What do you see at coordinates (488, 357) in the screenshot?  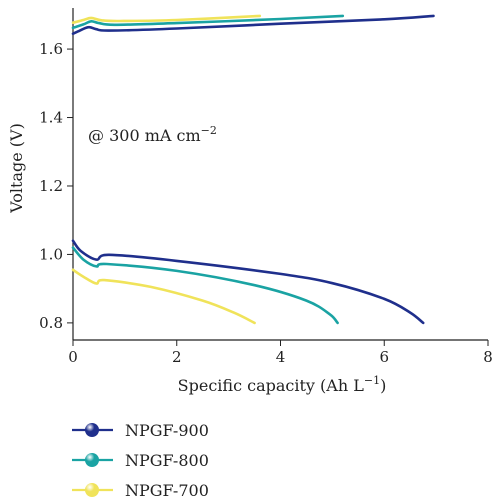 I see `x-tick-label: 8` at bounding box center [488, 357].